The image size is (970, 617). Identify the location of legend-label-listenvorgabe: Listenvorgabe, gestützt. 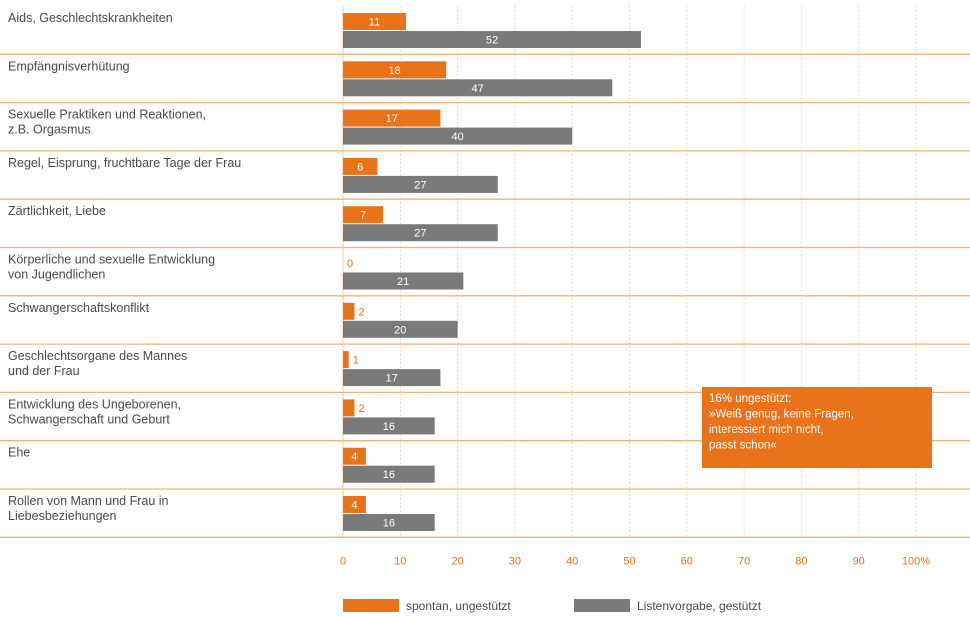
(699, 606).